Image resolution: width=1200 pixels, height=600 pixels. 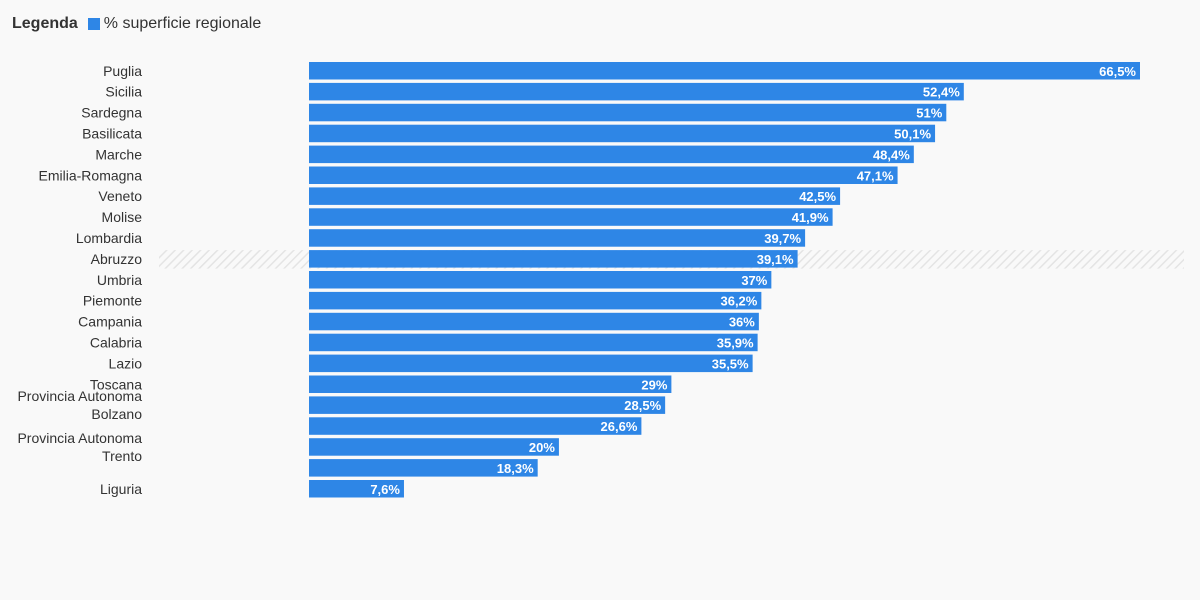 What do you see at coordinates (571, 217) in the screenshot?
I see `bar-molise` at bounding box center [571, 217].